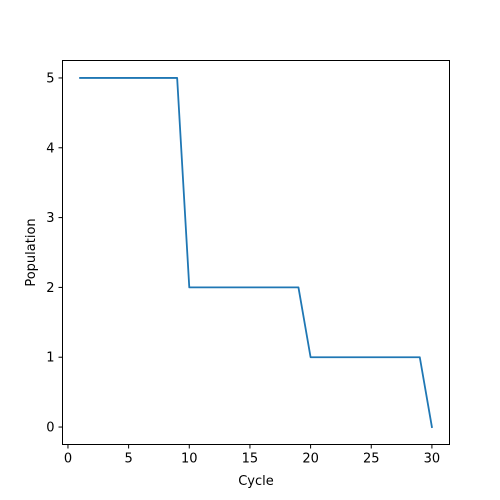  What do you see at coordinates (50, 428) in the screenshot?
I see `y-tick-label: 0` at bounding box center [50, 428].